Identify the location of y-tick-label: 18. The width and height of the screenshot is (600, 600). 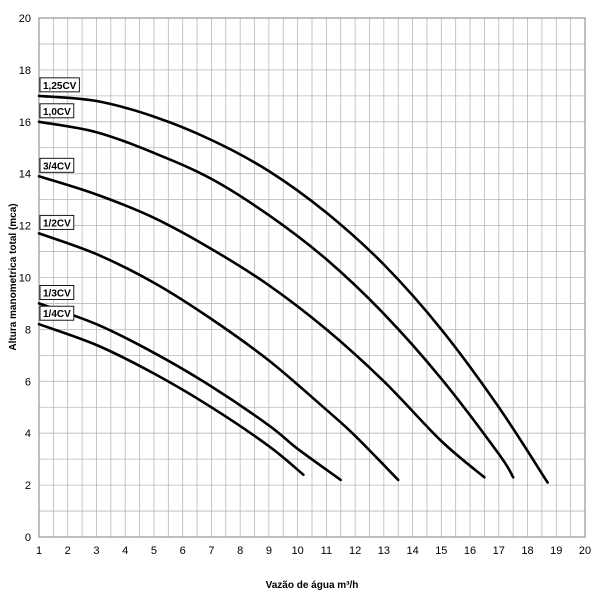
(25, 71).